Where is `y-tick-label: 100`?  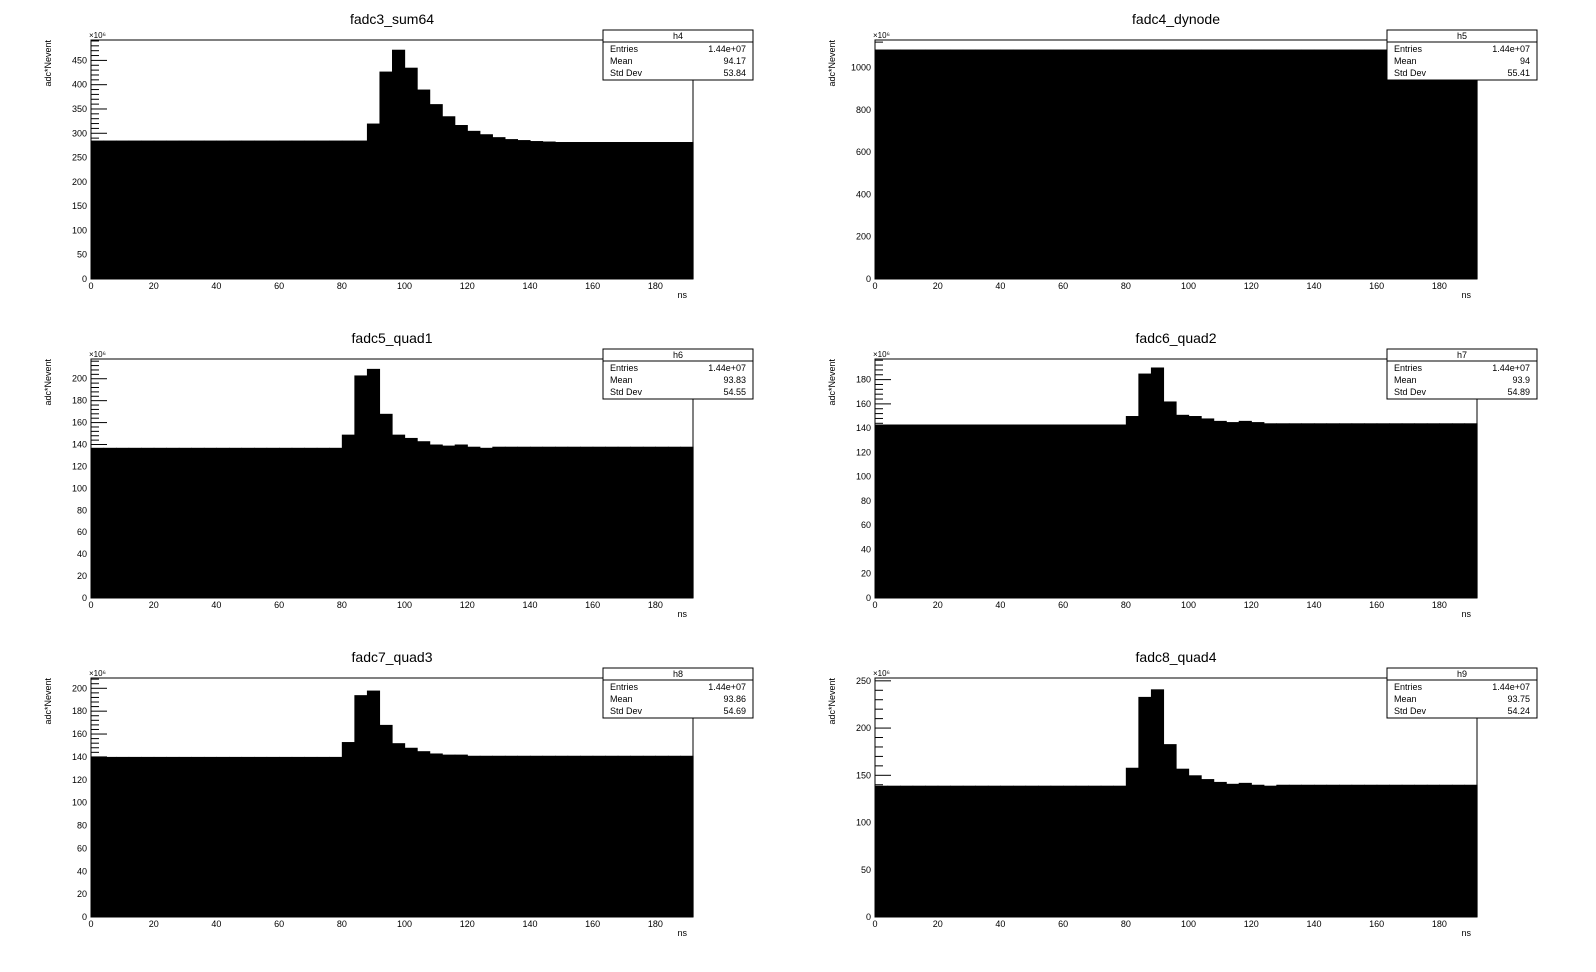
y-tick-label: 100 is located at coordinates (863, 823).